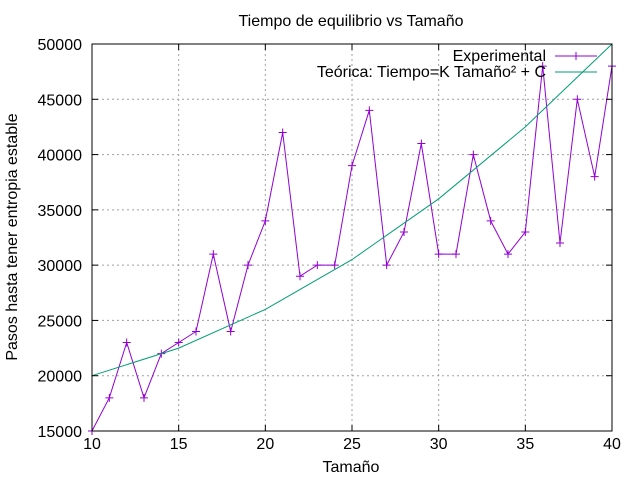 This screenshot has height=480, width=640. What do you see at coordinates (352, 444) in the screenshot?
I see `x-tick-label: 25` at bounding box center [352, 444].